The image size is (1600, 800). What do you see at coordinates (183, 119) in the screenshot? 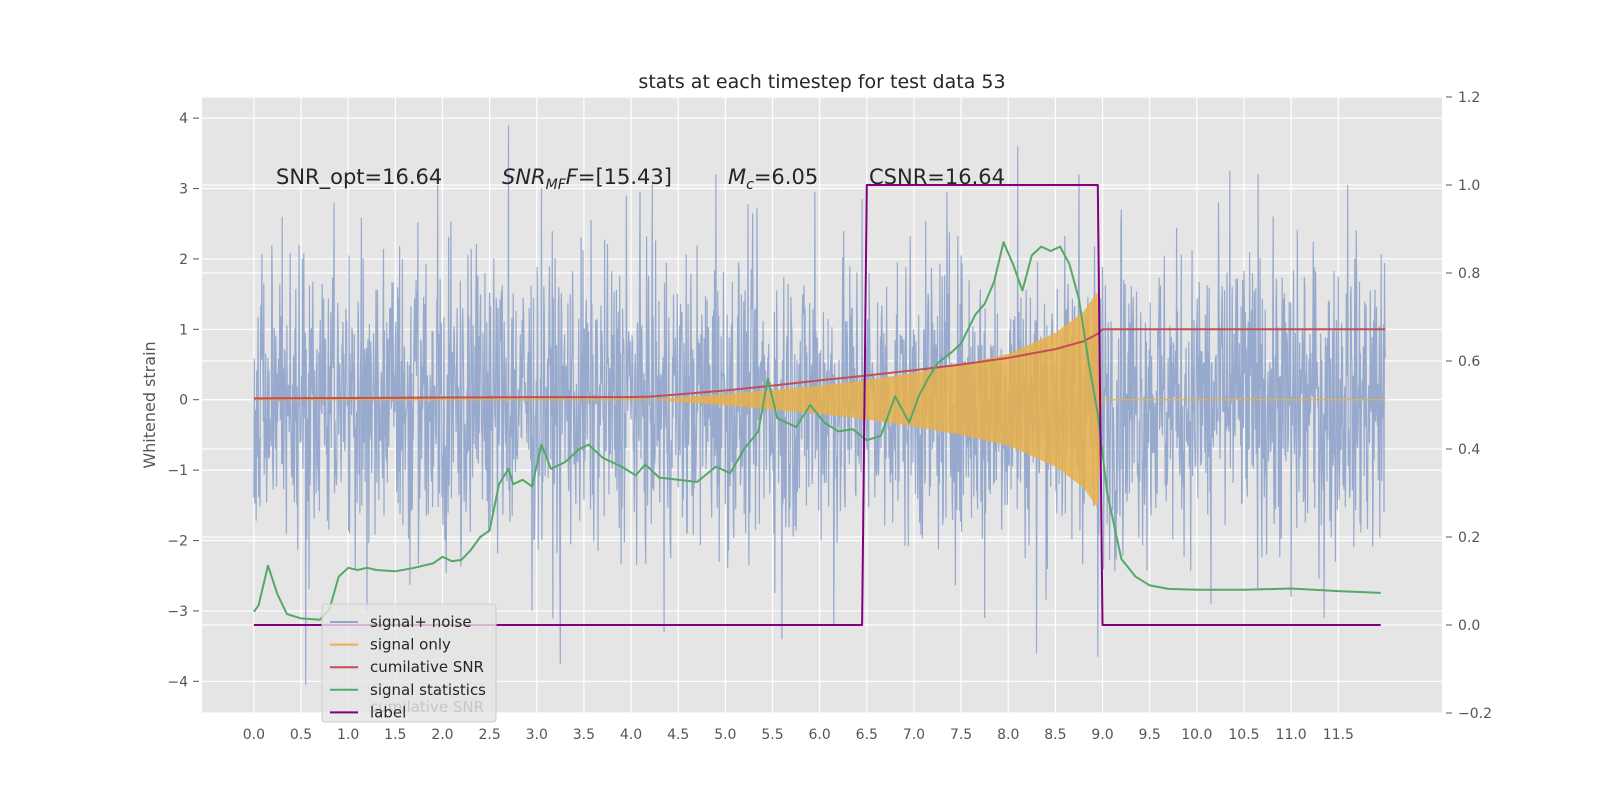
I see `y-tick-label: 4` at bounding box center [183, 119].